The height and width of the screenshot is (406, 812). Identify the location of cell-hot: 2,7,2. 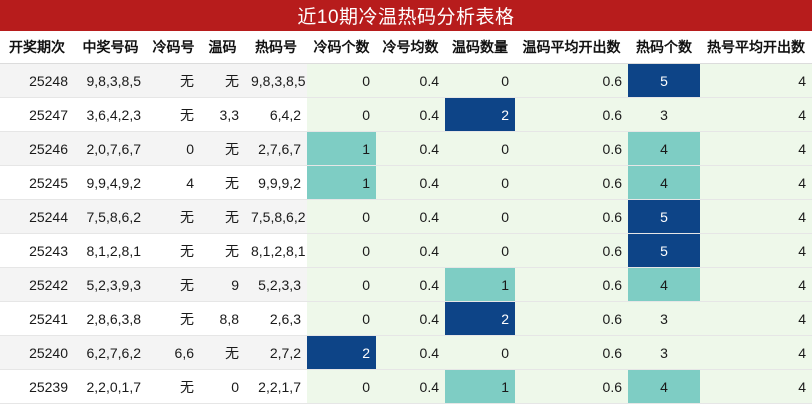
(276, 352).